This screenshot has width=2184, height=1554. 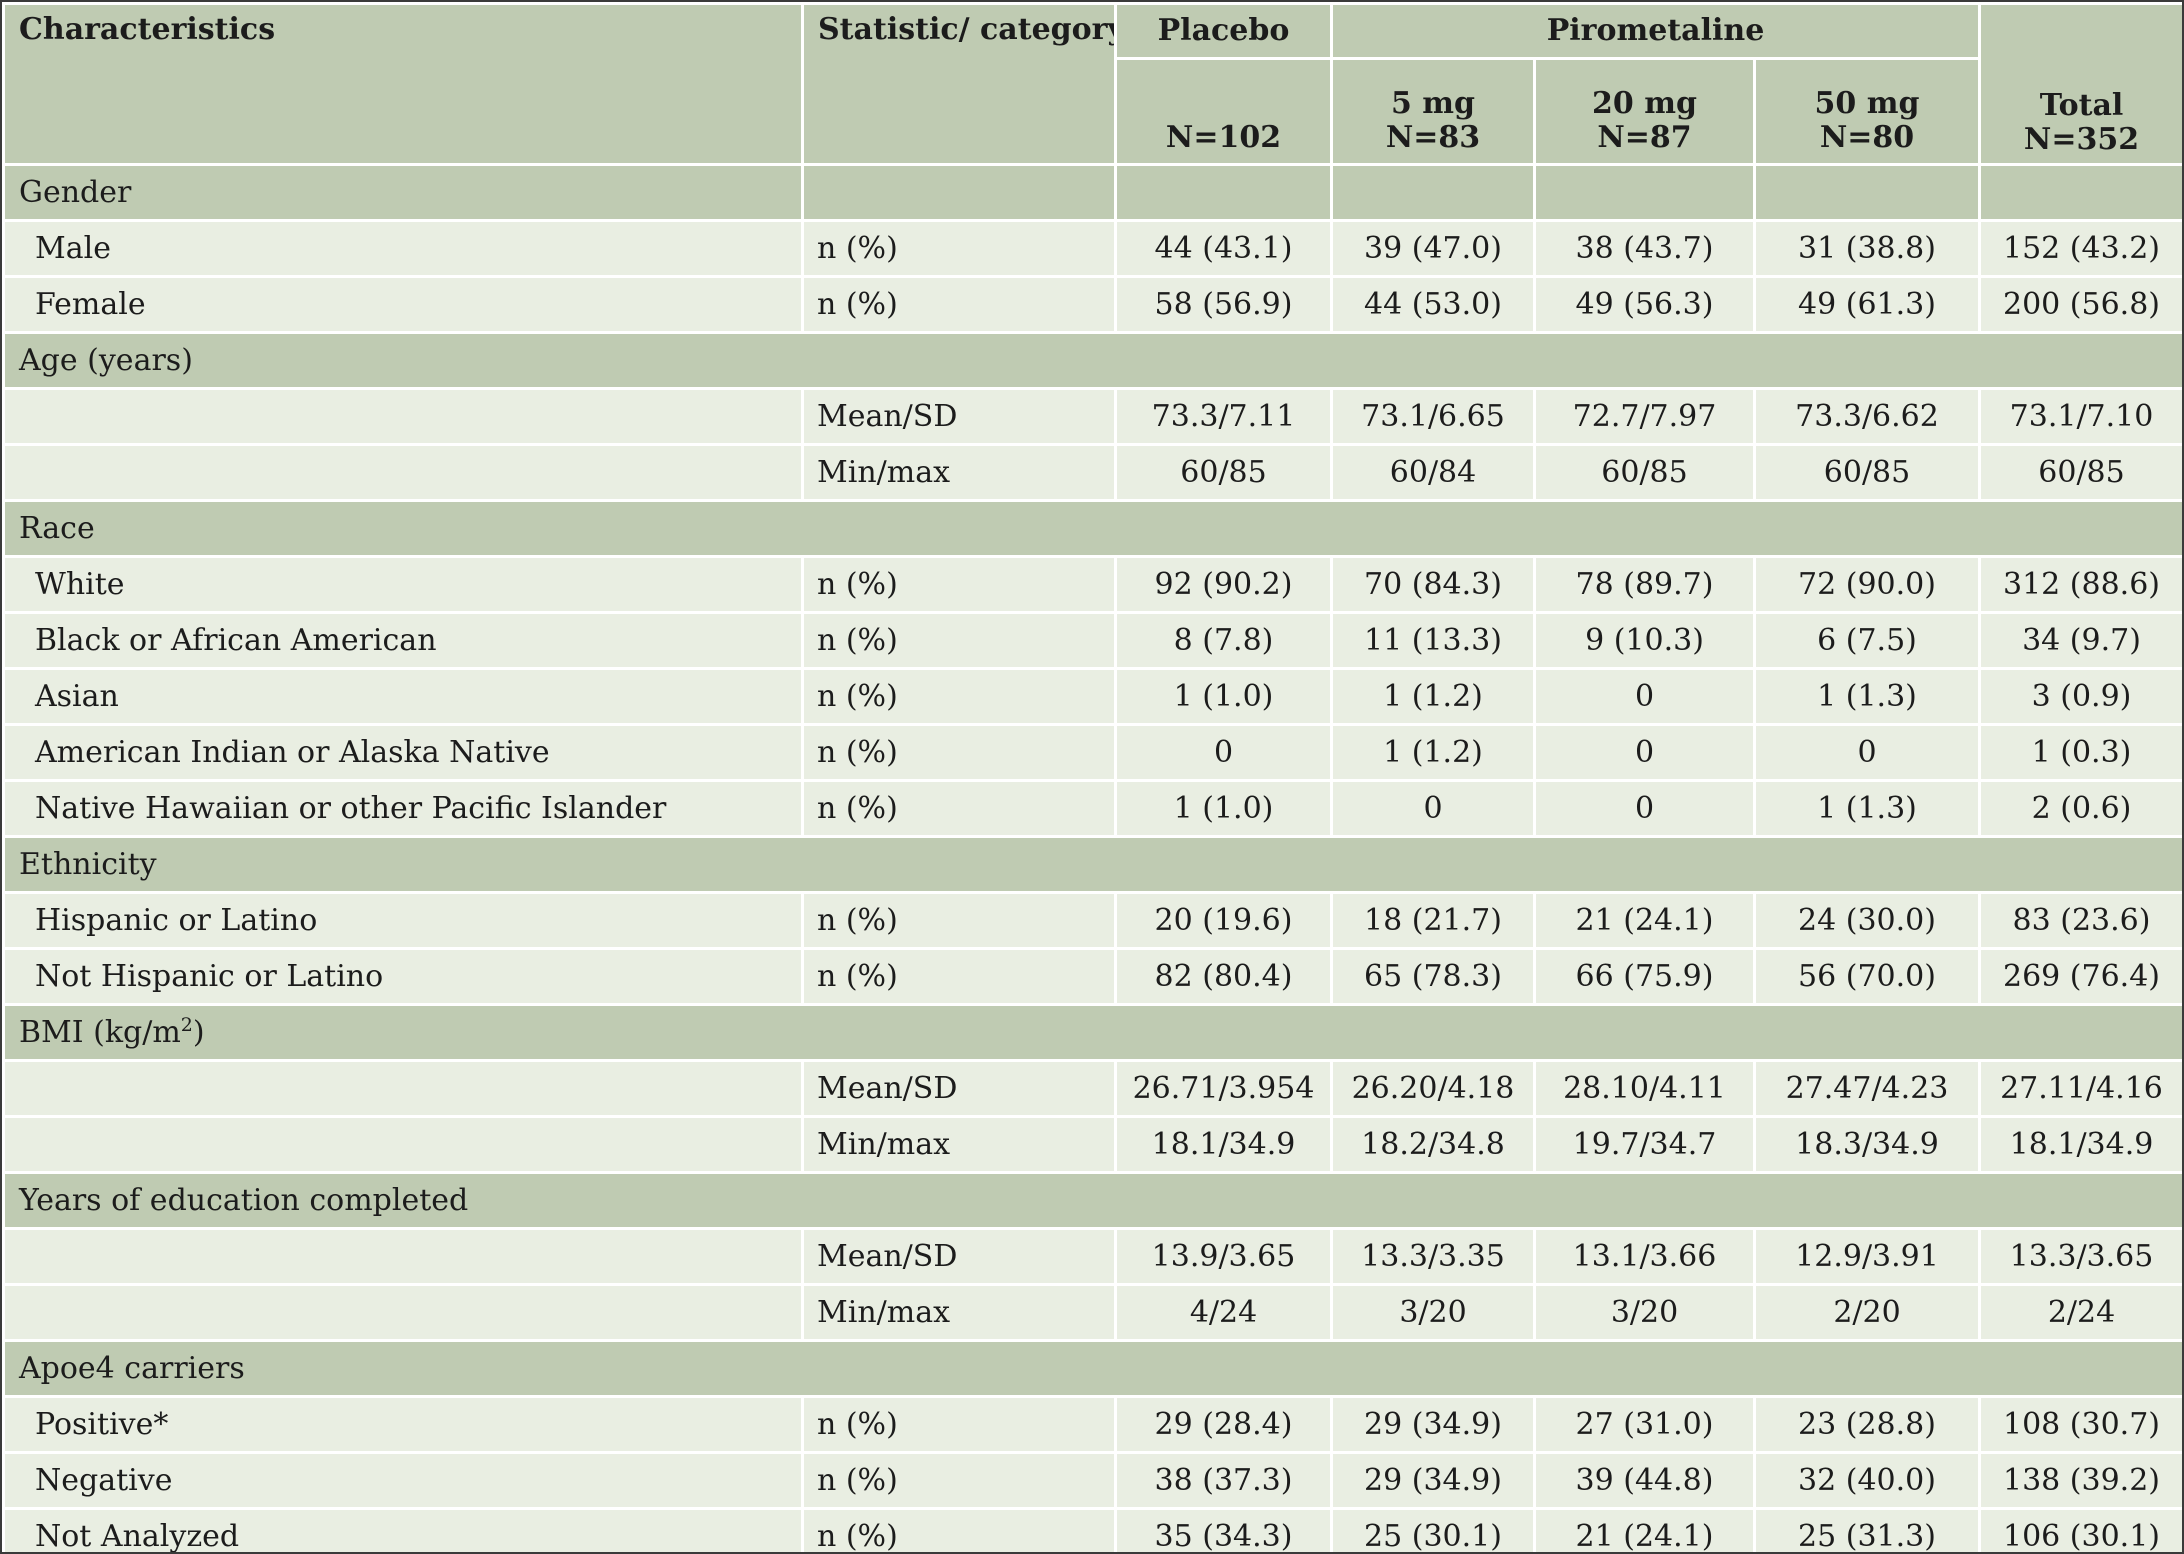 I want to click on dose-20mg-cell: 78 (89.7), so click(x=1644, y=584).